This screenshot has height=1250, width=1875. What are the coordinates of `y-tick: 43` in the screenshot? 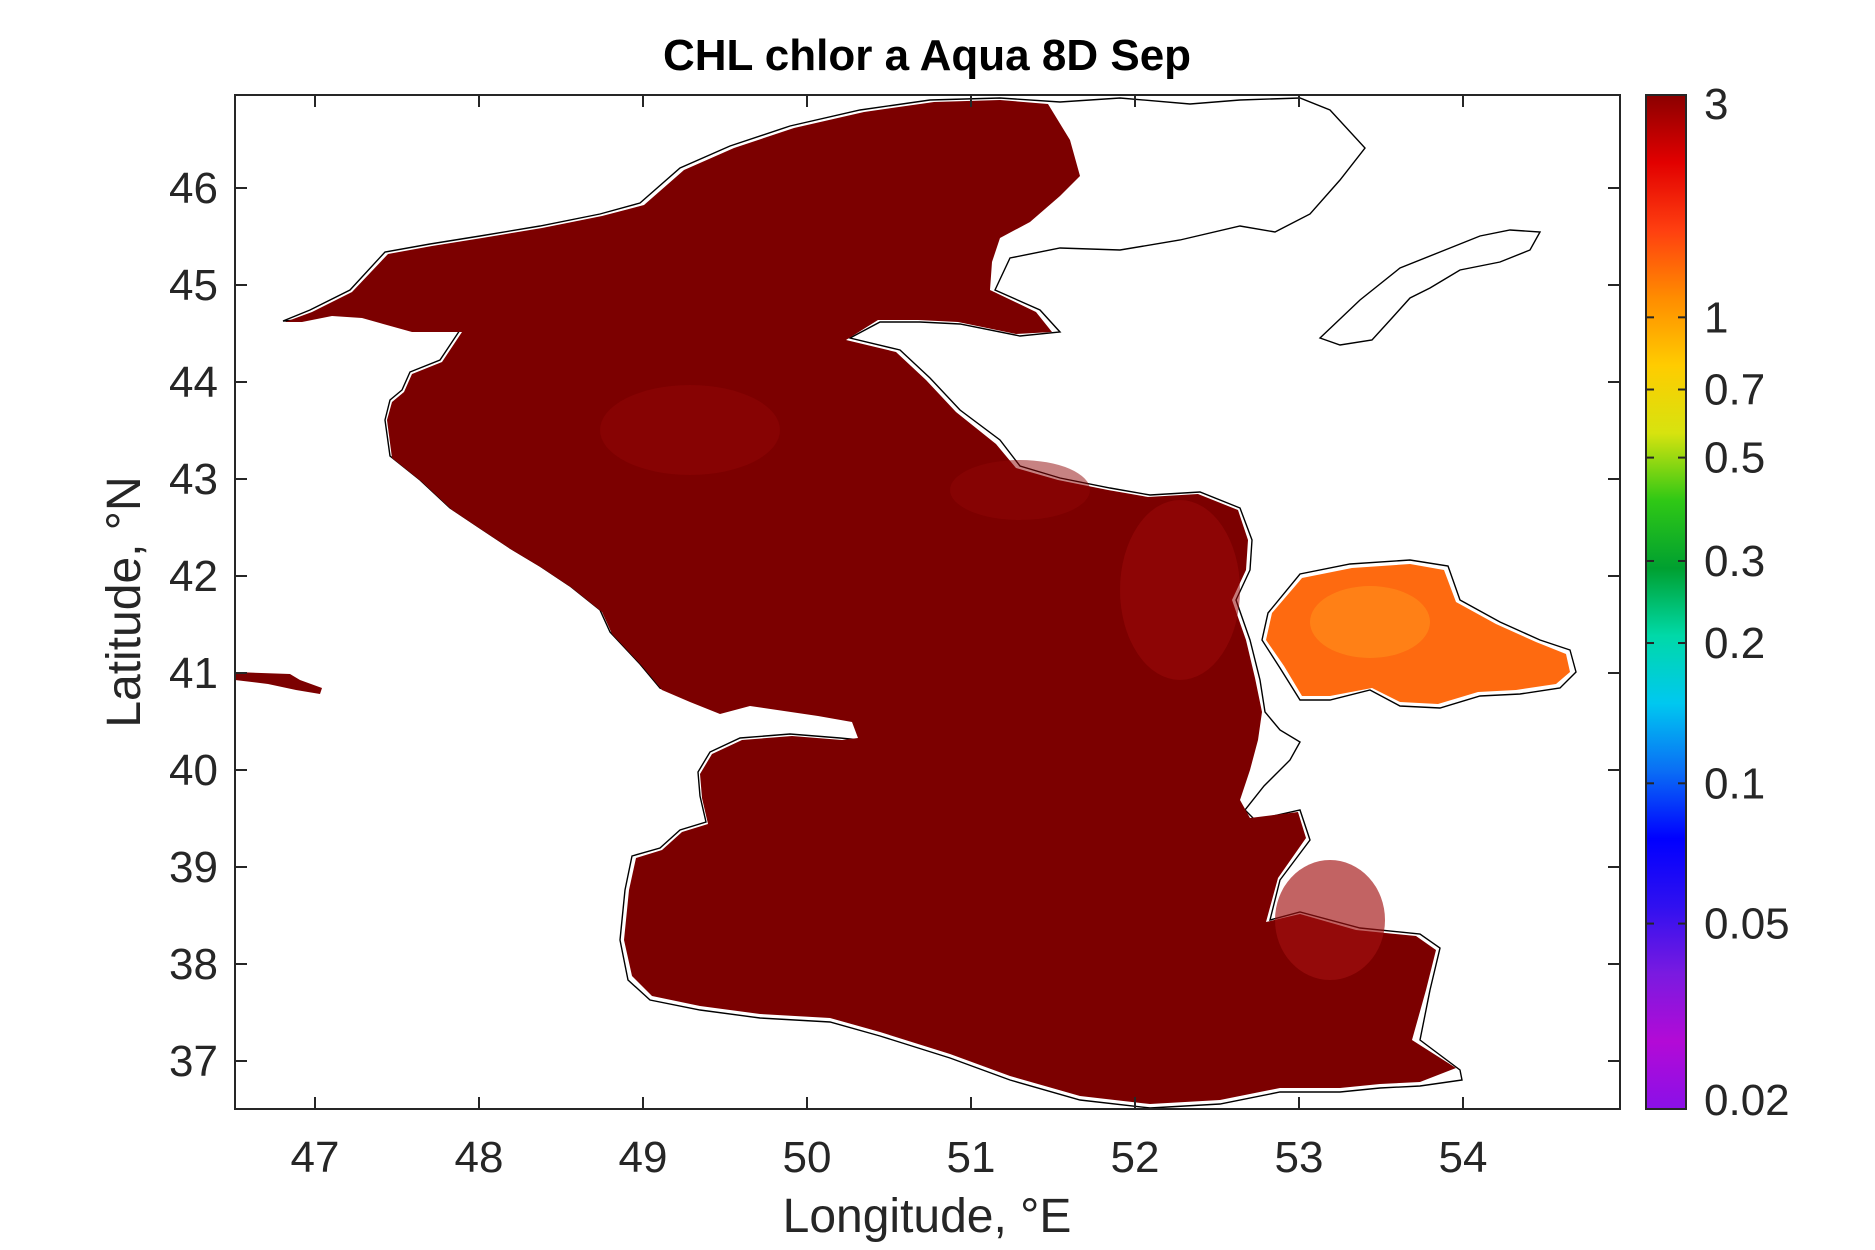 It's located at (894, 479).